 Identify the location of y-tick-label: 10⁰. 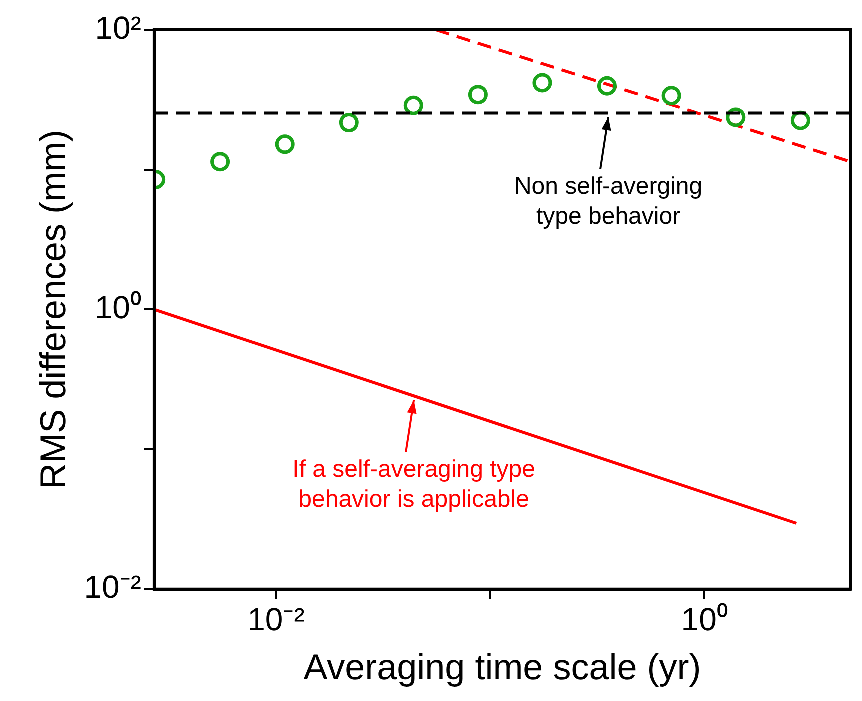
(118, 308).